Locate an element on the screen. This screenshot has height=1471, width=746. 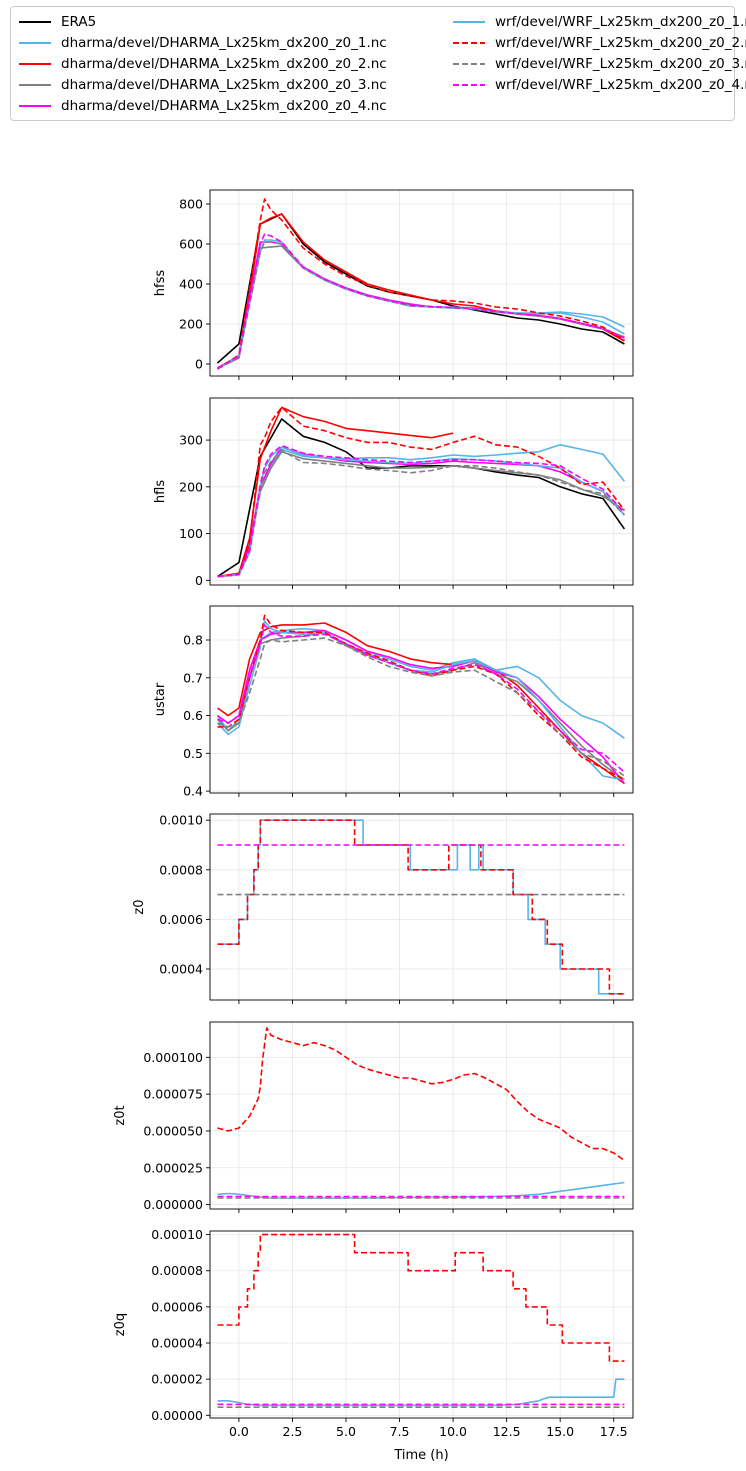
y-tick-label: 0.6 is located at coordinates (193, 715).